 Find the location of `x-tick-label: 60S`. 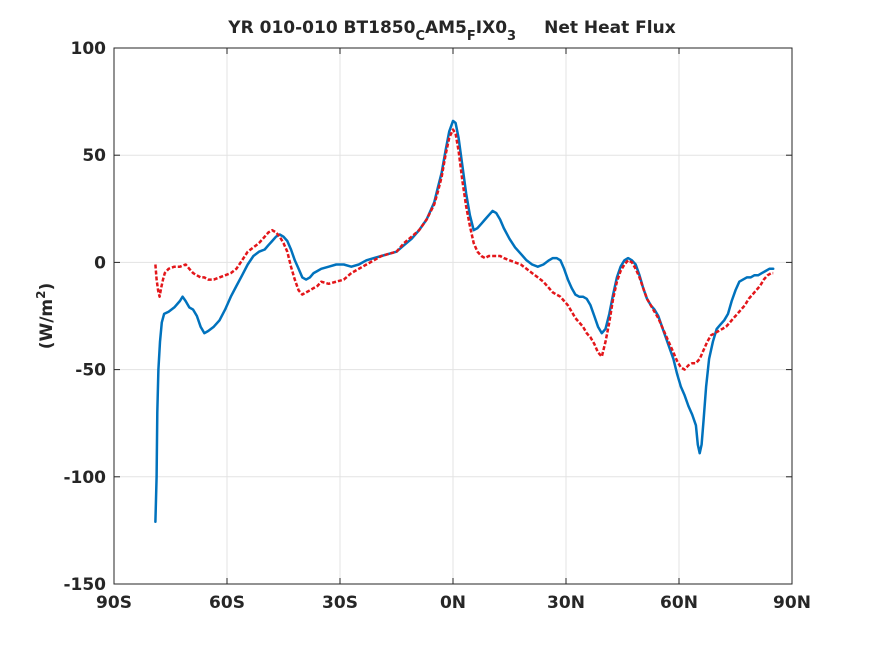

x-tick-label: 60S is located at coordinates (227, 603).